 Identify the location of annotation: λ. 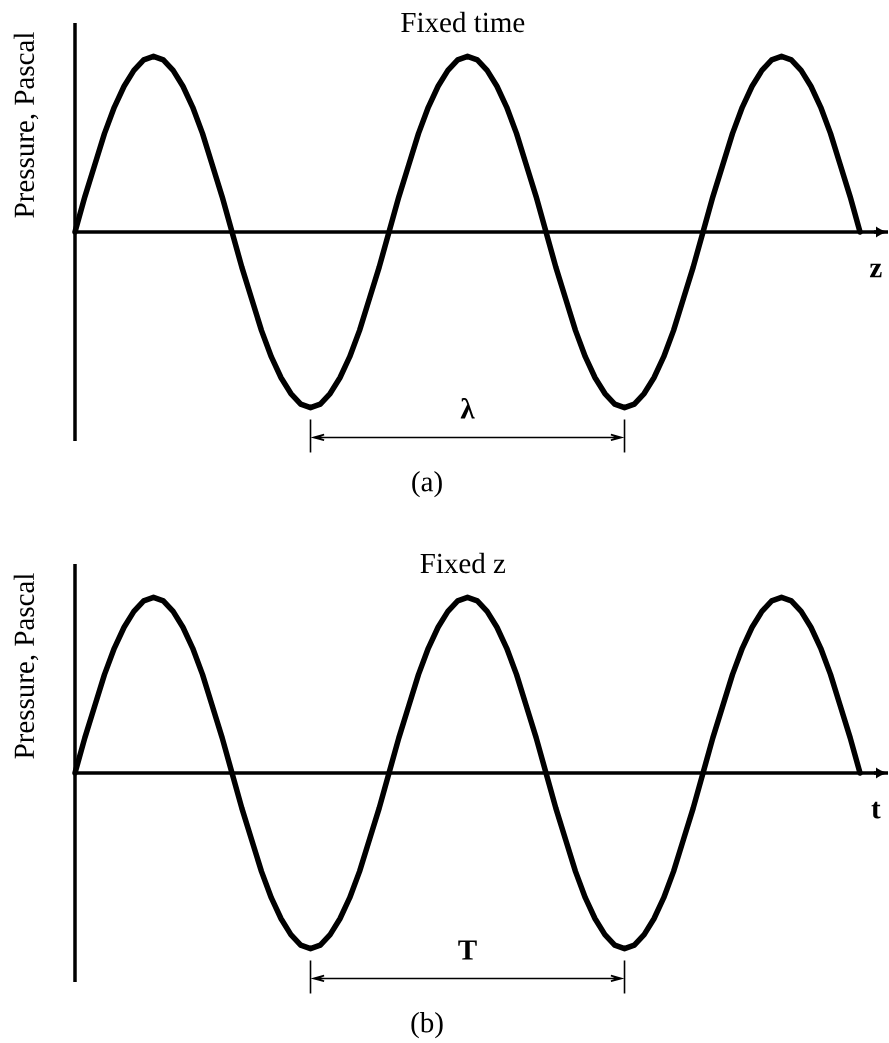
(467, 408).